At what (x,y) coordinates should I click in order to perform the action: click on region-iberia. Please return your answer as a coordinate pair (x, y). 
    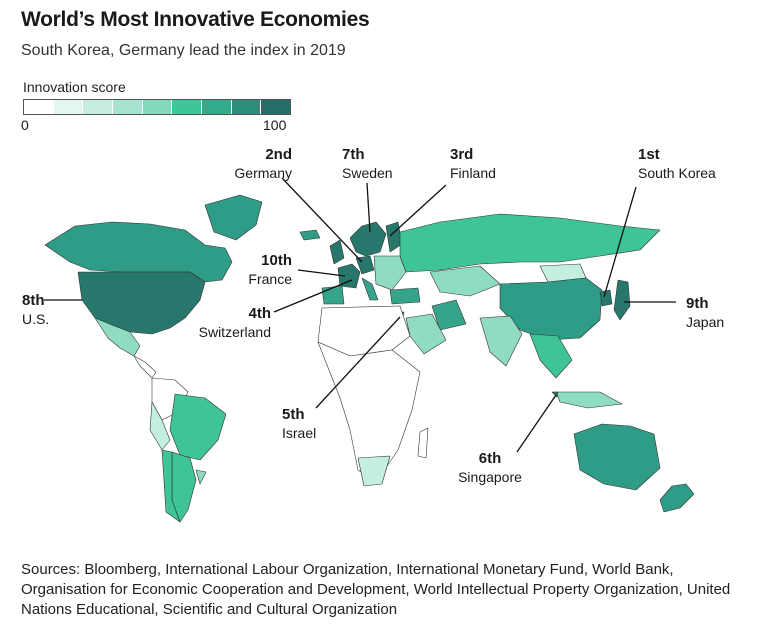
    Looking at the image, I should click on (333, 295).